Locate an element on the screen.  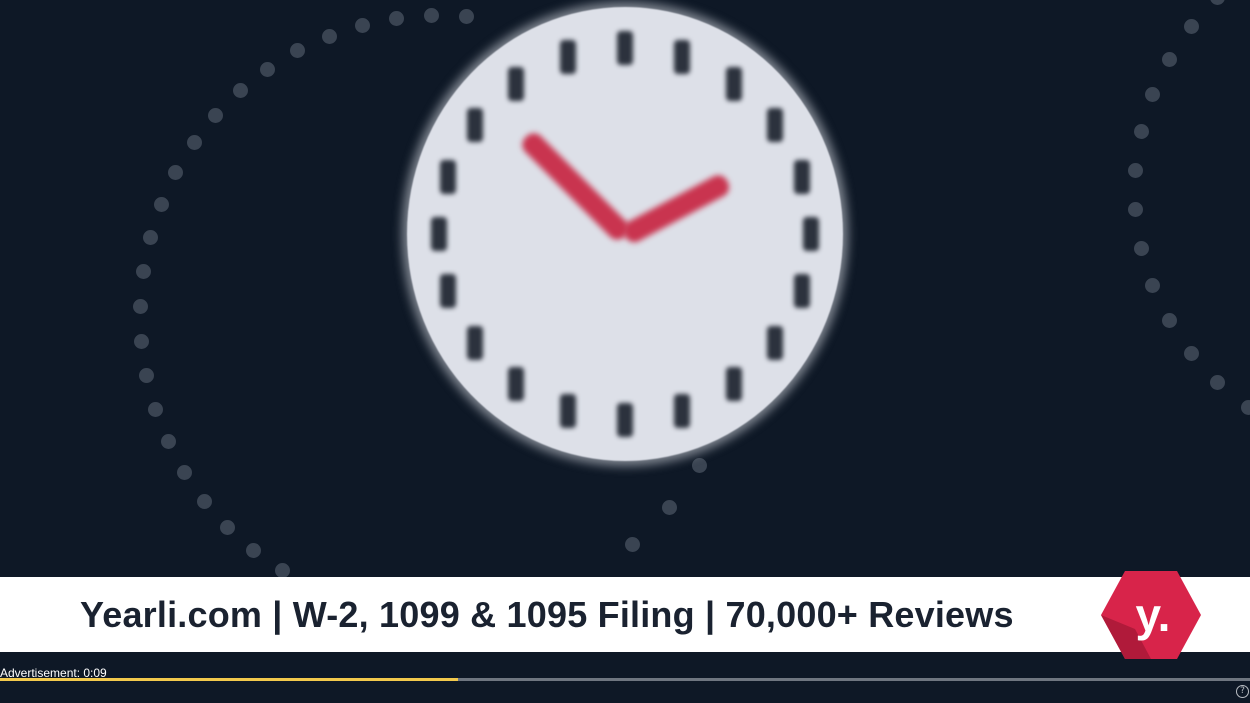
ad-progress-fill is located at coordinates (229, 679).